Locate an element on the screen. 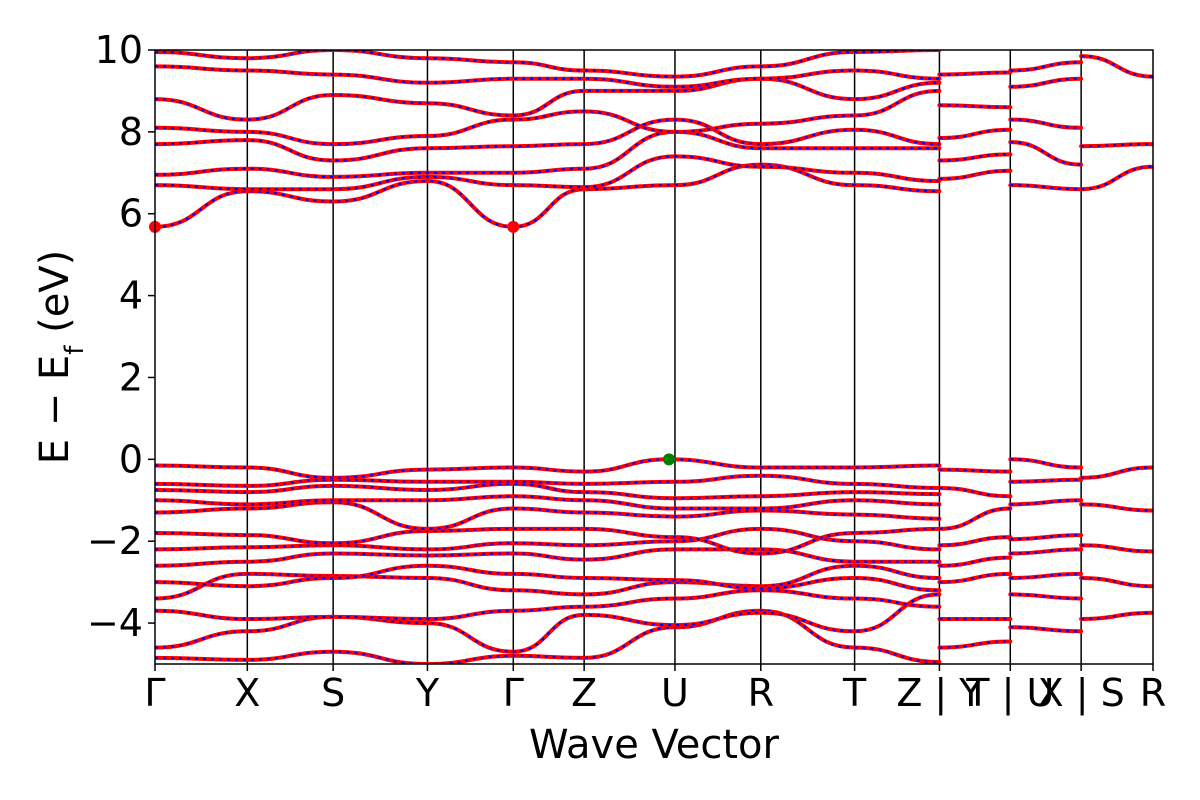 The height and width of the screenshot is (800, 1200). kpath-label-12: R is located at coordinates (1153, 693).